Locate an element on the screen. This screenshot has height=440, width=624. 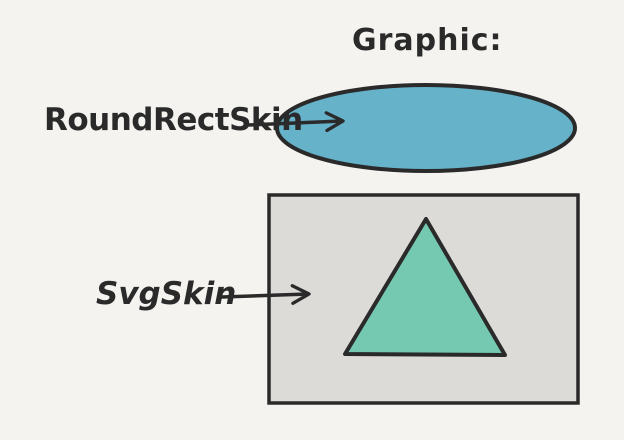
graphic-title: Graphic: is located at coordinates (427, 40).